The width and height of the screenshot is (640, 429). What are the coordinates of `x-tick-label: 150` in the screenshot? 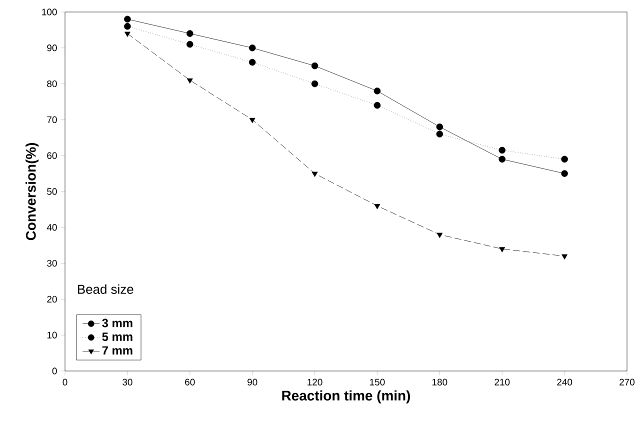 It's located at (377, 382).